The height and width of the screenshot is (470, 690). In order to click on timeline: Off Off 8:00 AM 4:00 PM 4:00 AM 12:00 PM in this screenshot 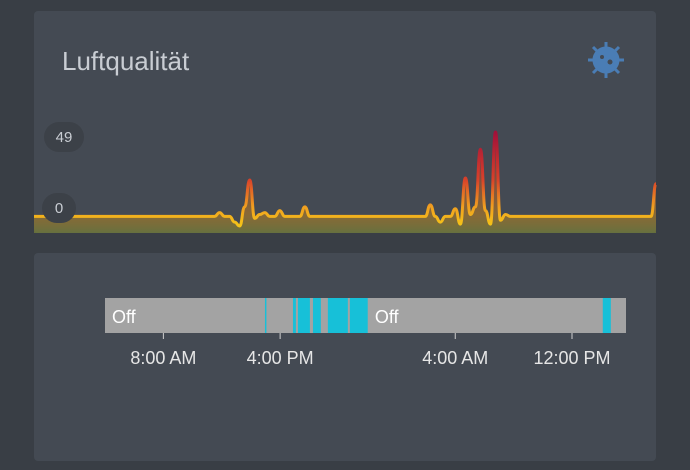, I will do `click(365, 333)`.